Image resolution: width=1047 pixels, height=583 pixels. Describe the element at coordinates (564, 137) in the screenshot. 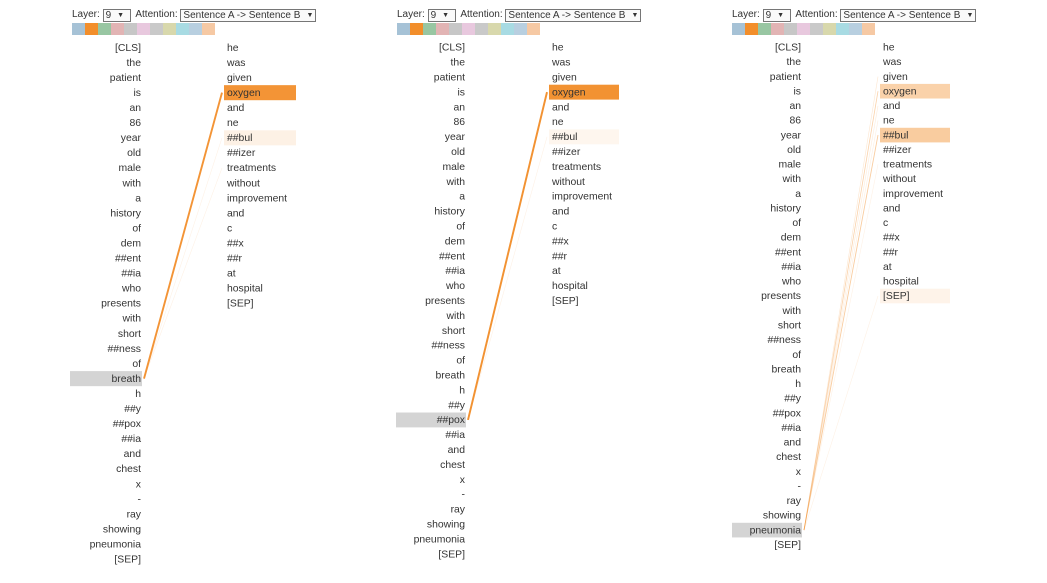

I see `right-token-bul: ##bul` at that location.